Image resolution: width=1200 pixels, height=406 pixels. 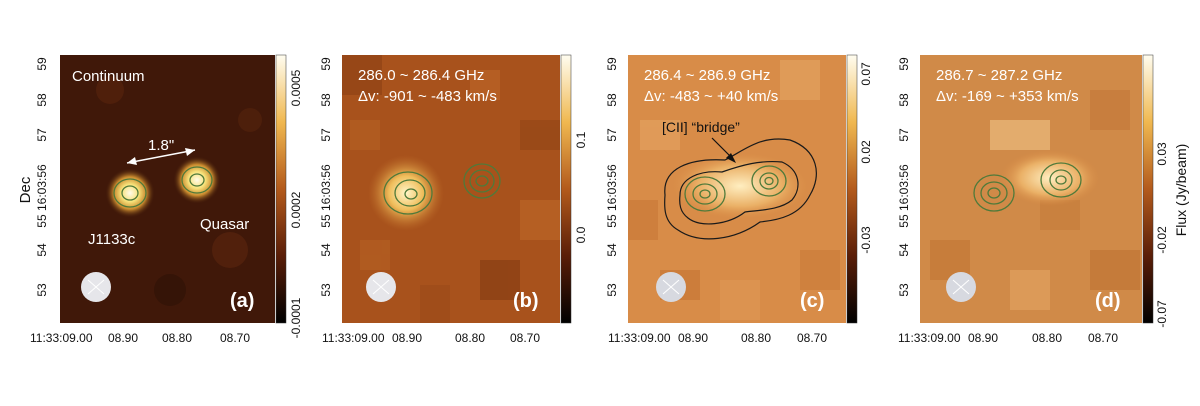 I want to click on panel-a-colorbar-ticks: 0.0005 0.0002 -0.0001, so click(x=296, y=203).